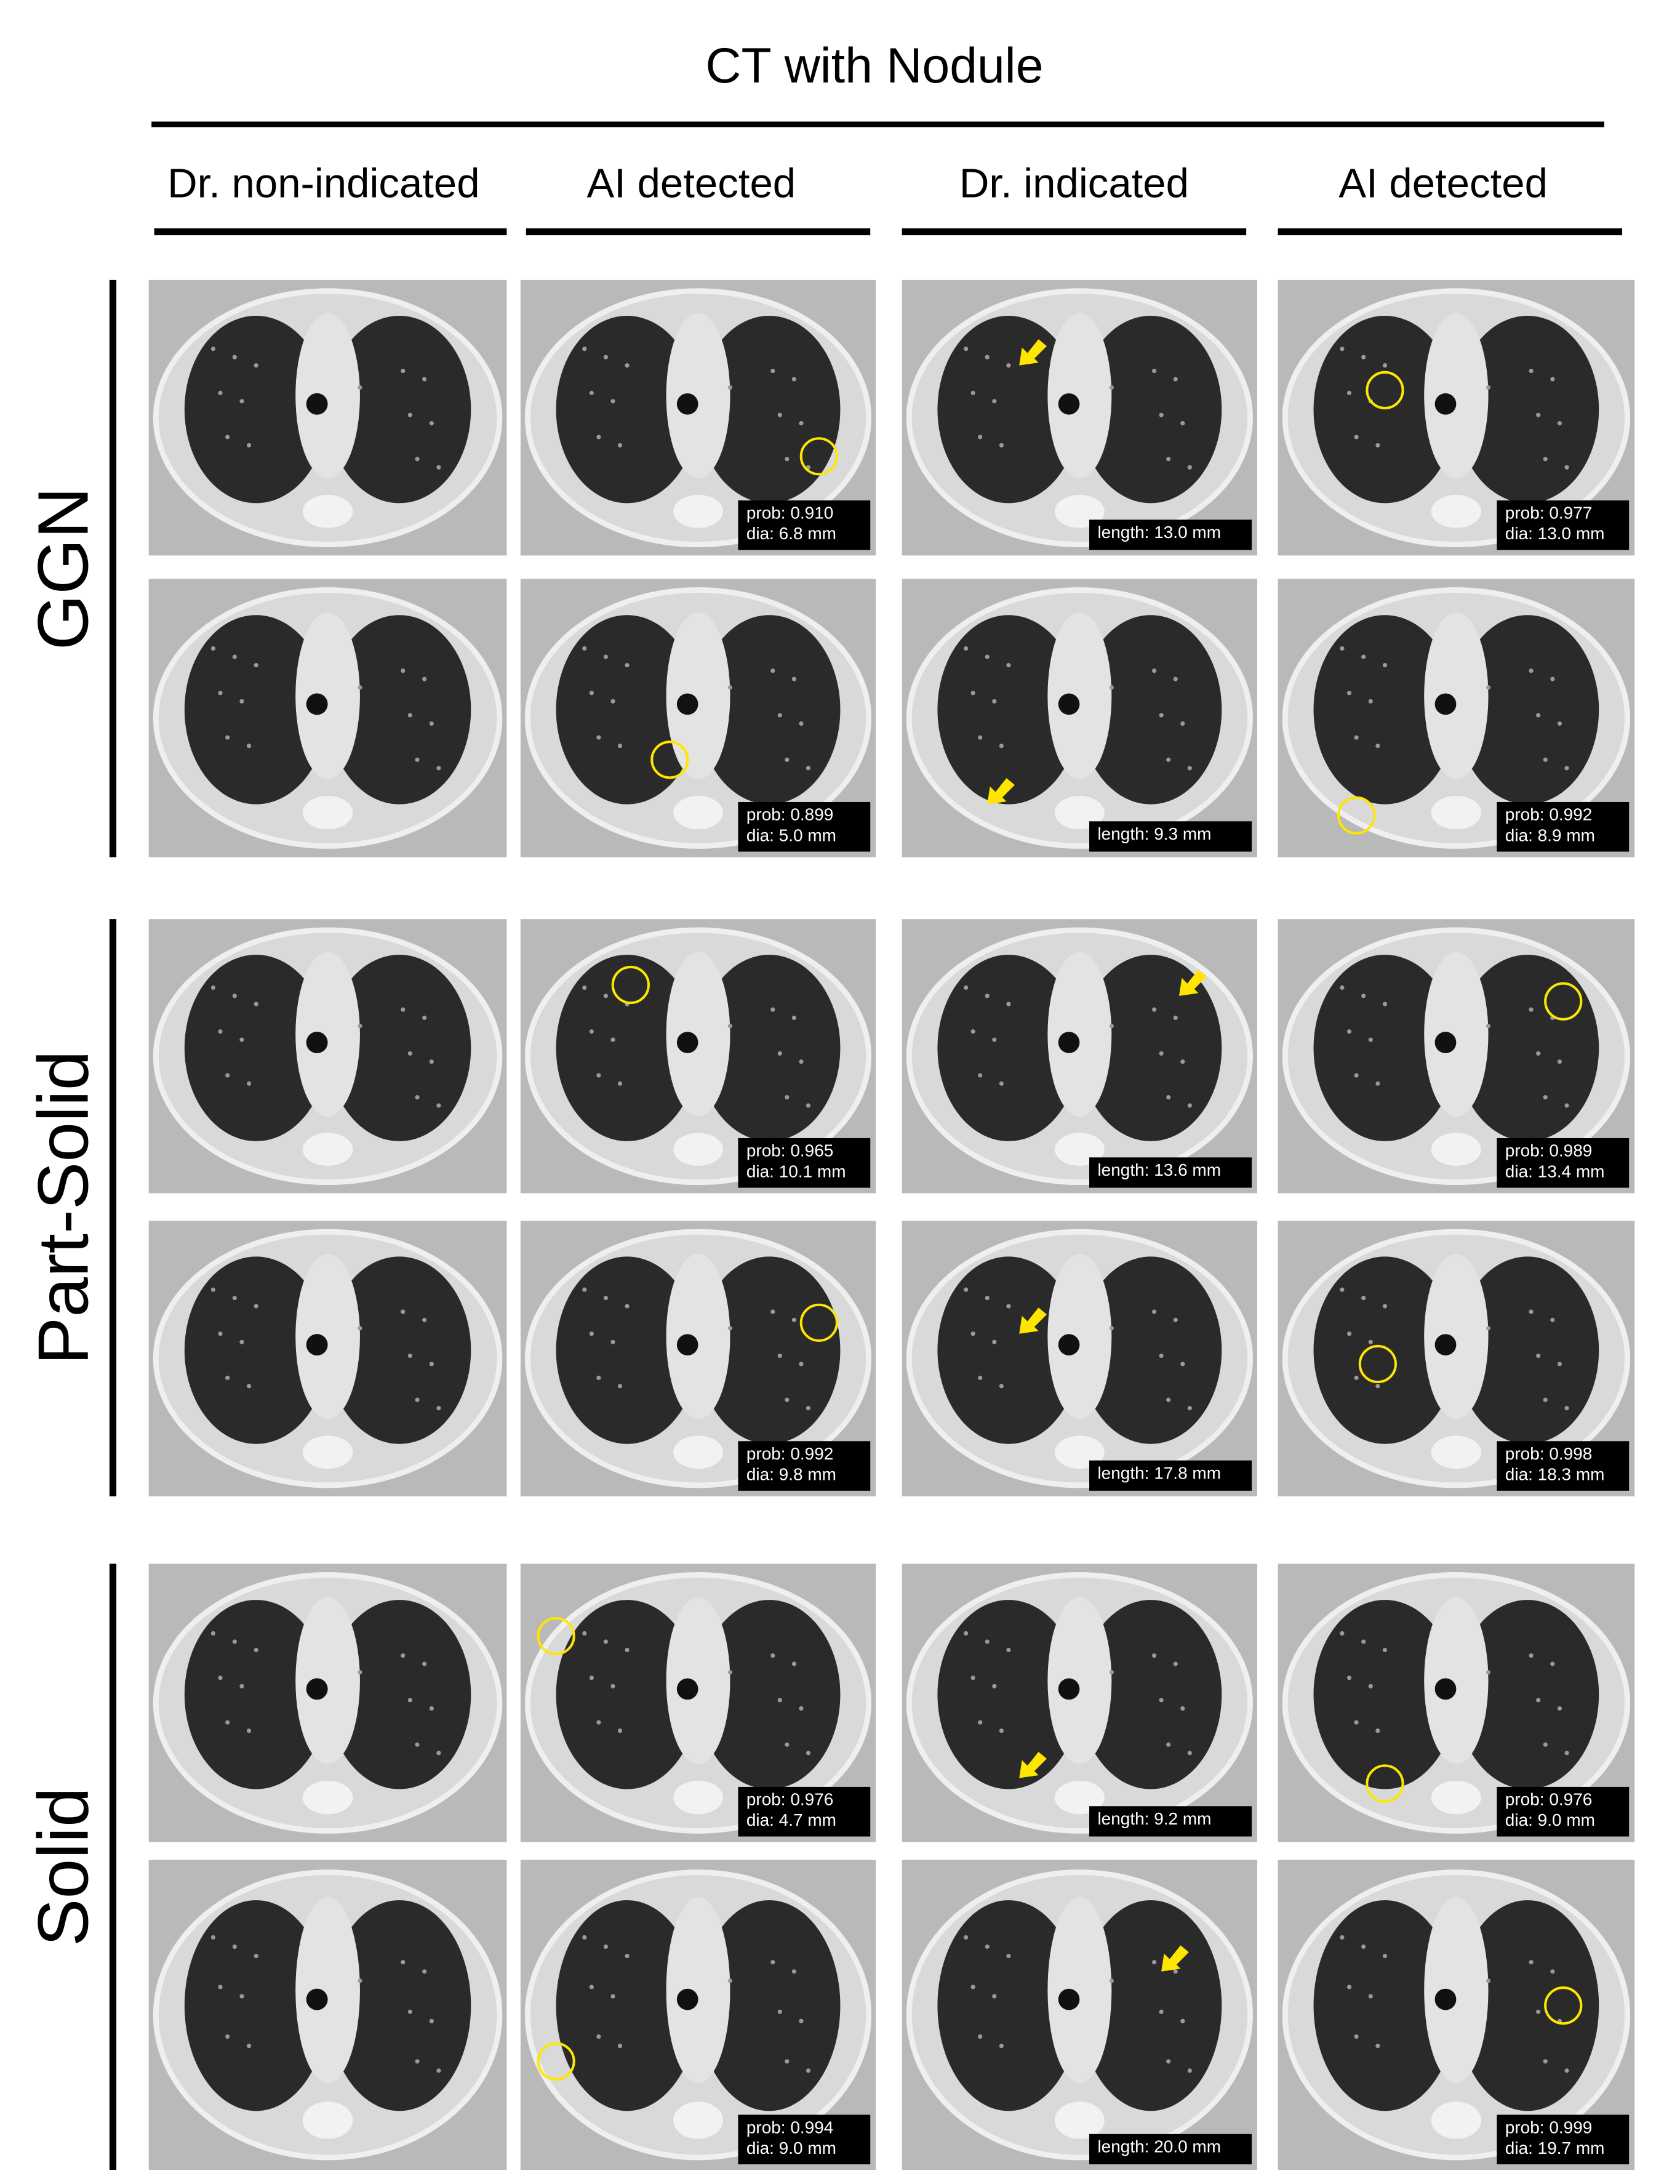 This screenshot has height=2184, width=1680. Describe the element at coordinates (790, 2127) in the screenshot. I see `label-text: prob: 0.994` at that location.